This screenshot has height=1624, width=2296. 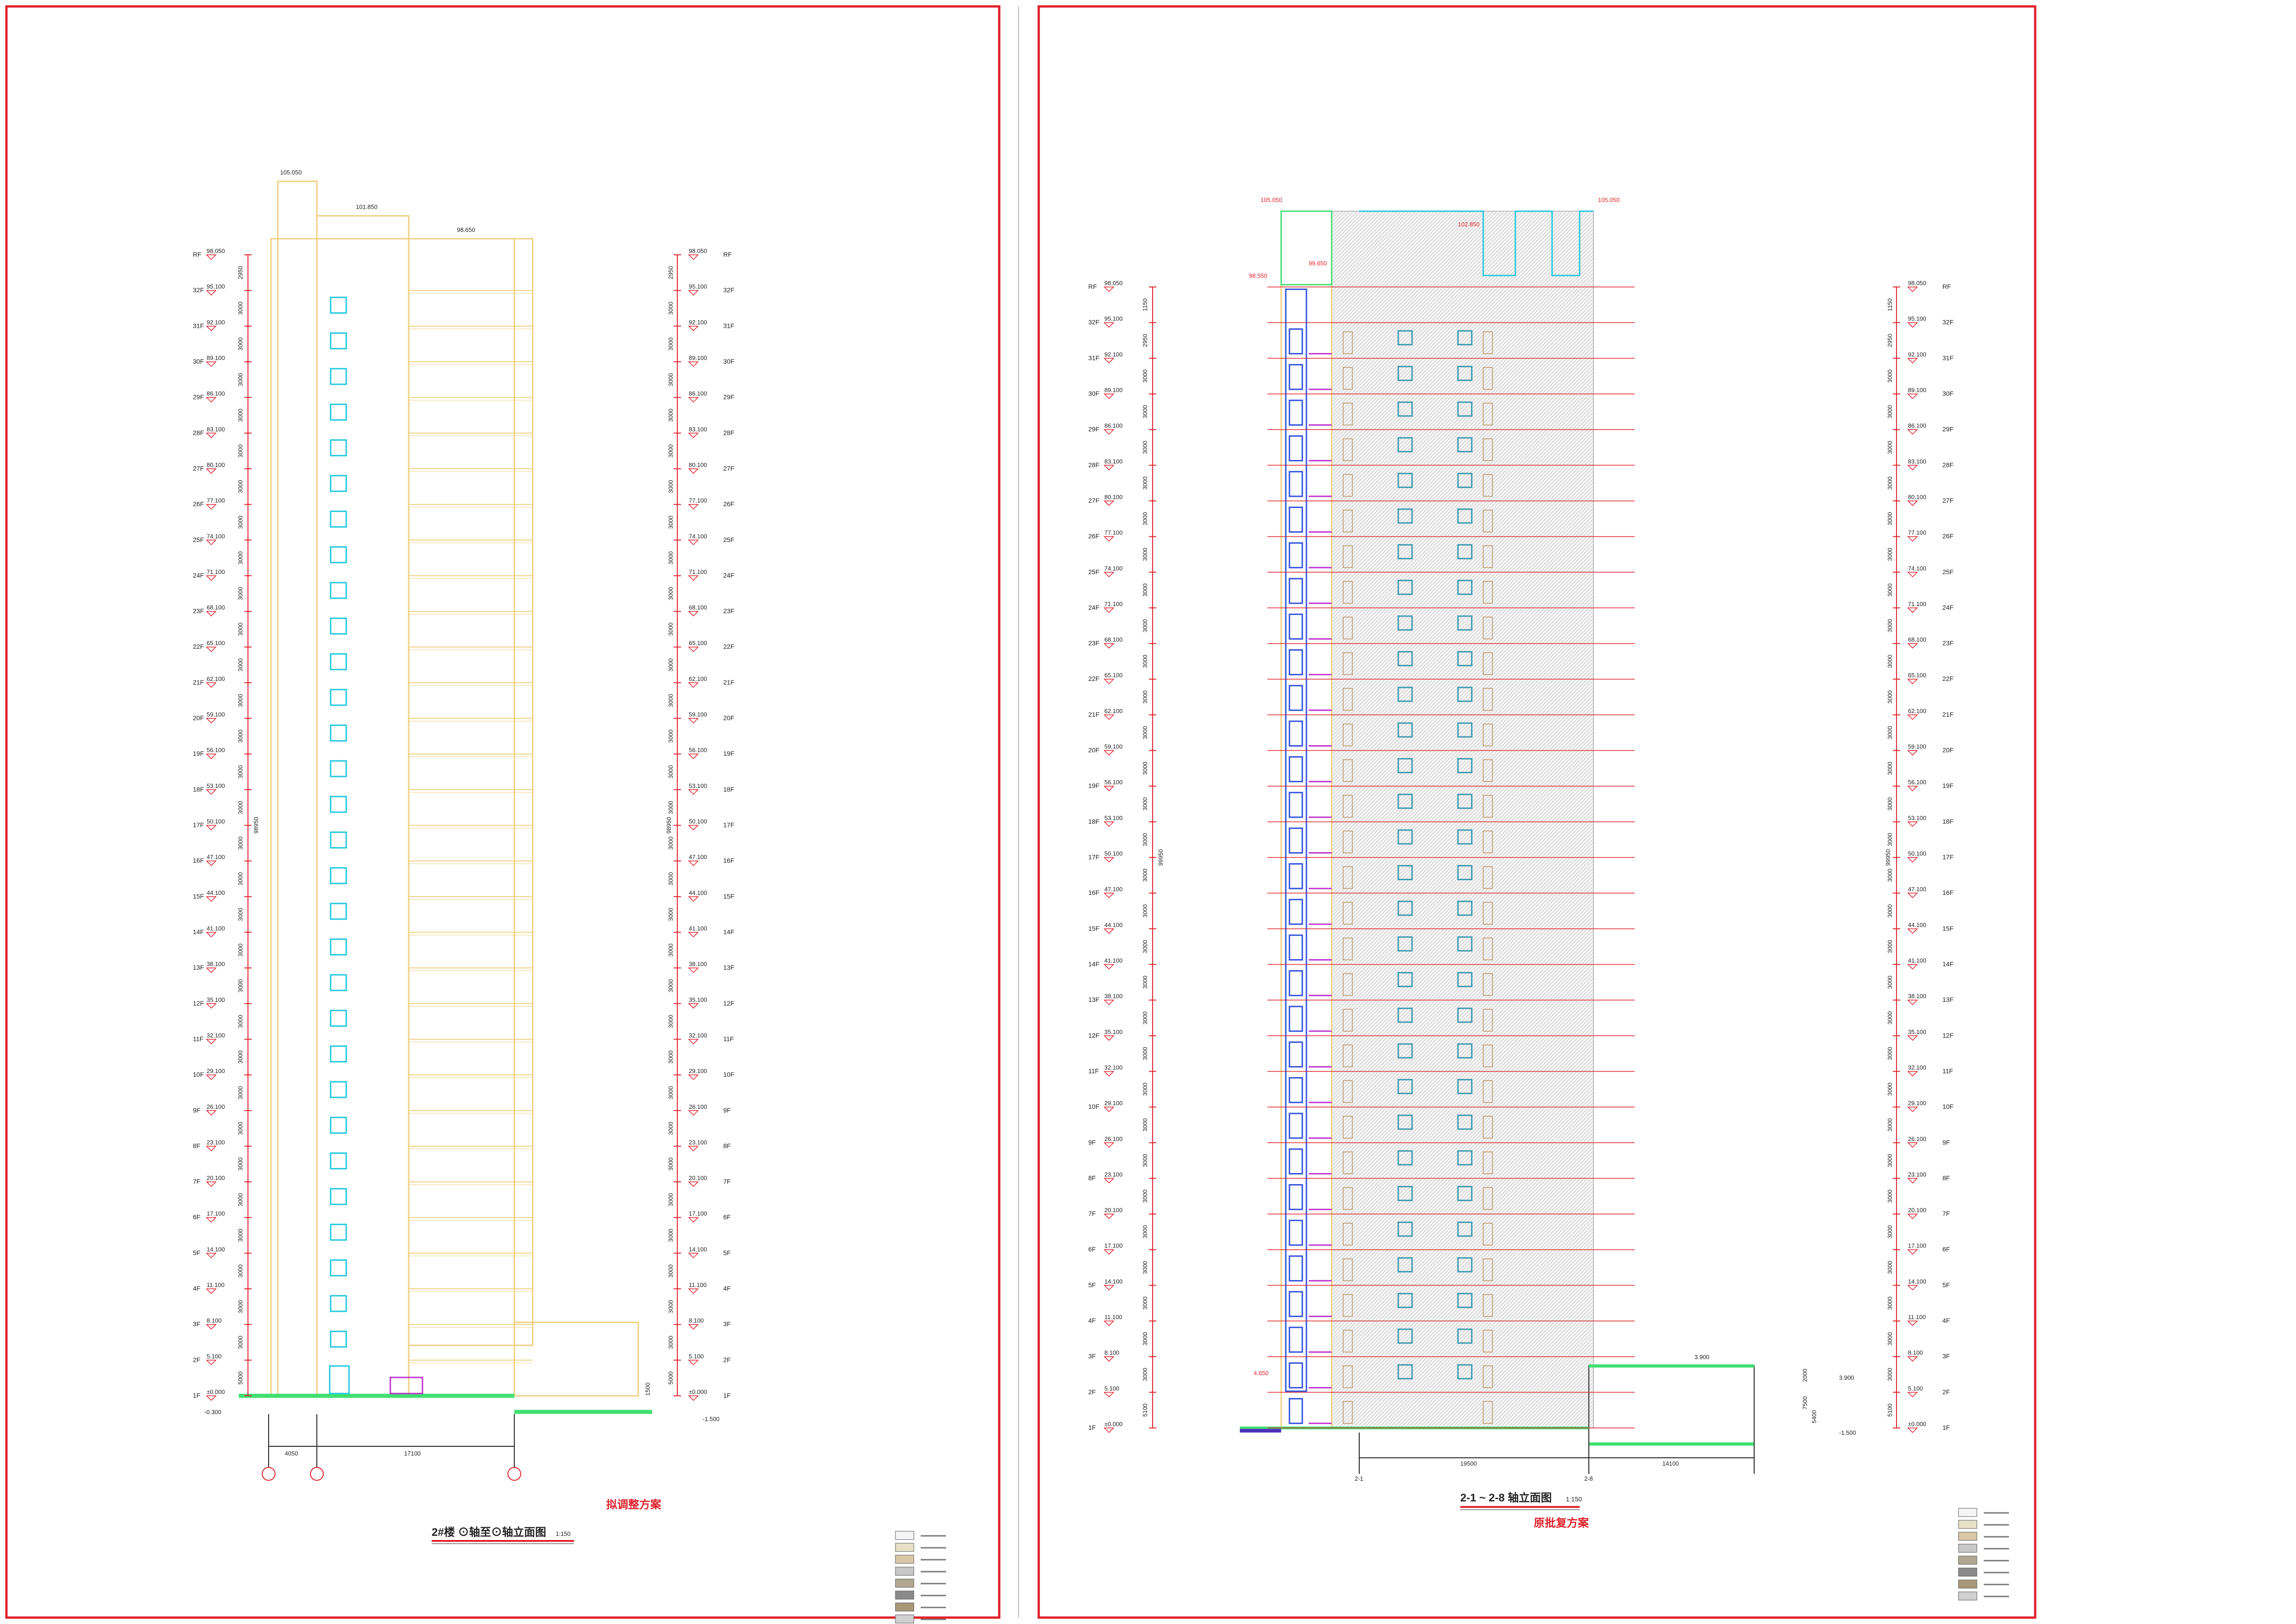 I want to click on right-balcony-marks, so click(x=1391, y=876).